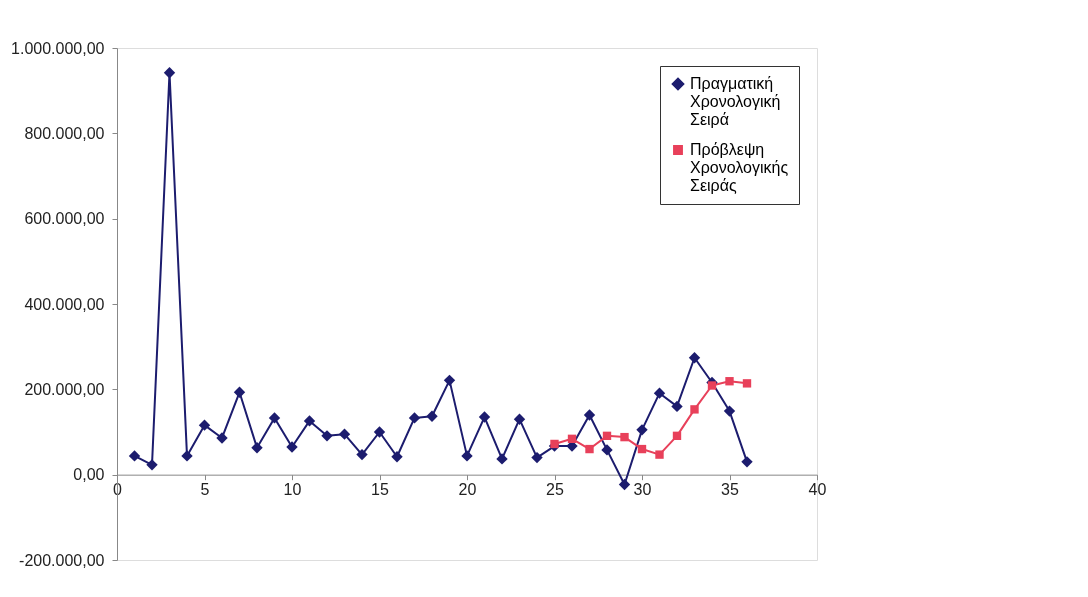 The image size is (1088, 597). Describe the element at coordinates (555, 490) in the screenshot. I see `x-tick-label: 25` at that location.